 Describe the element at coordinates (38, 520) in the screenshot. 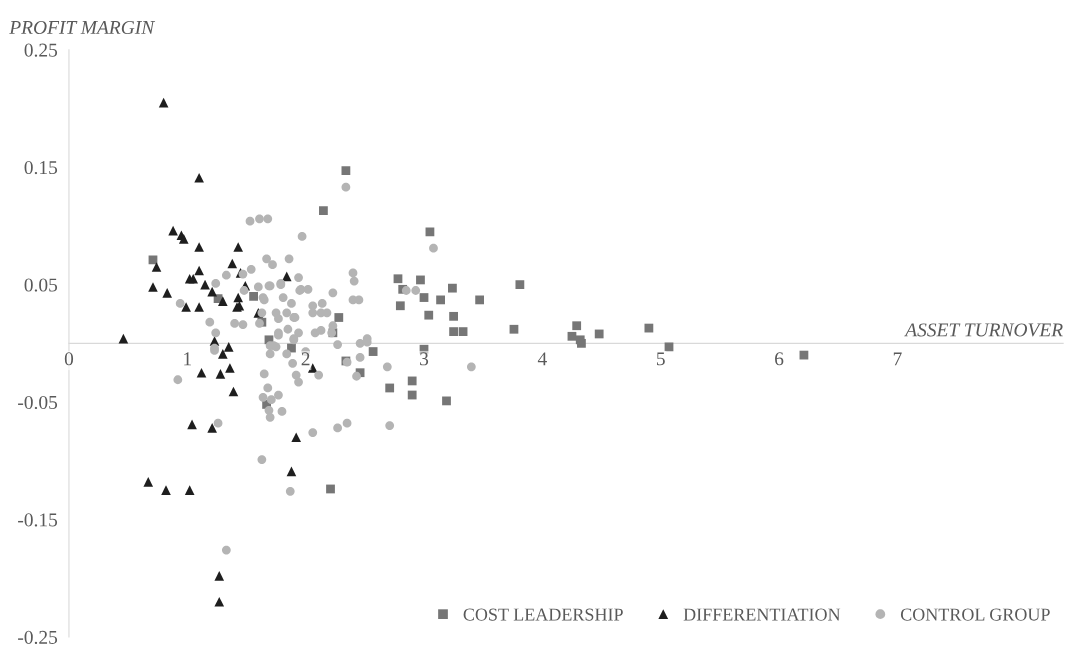

I see `y-tick-label: -0.15` at that location.